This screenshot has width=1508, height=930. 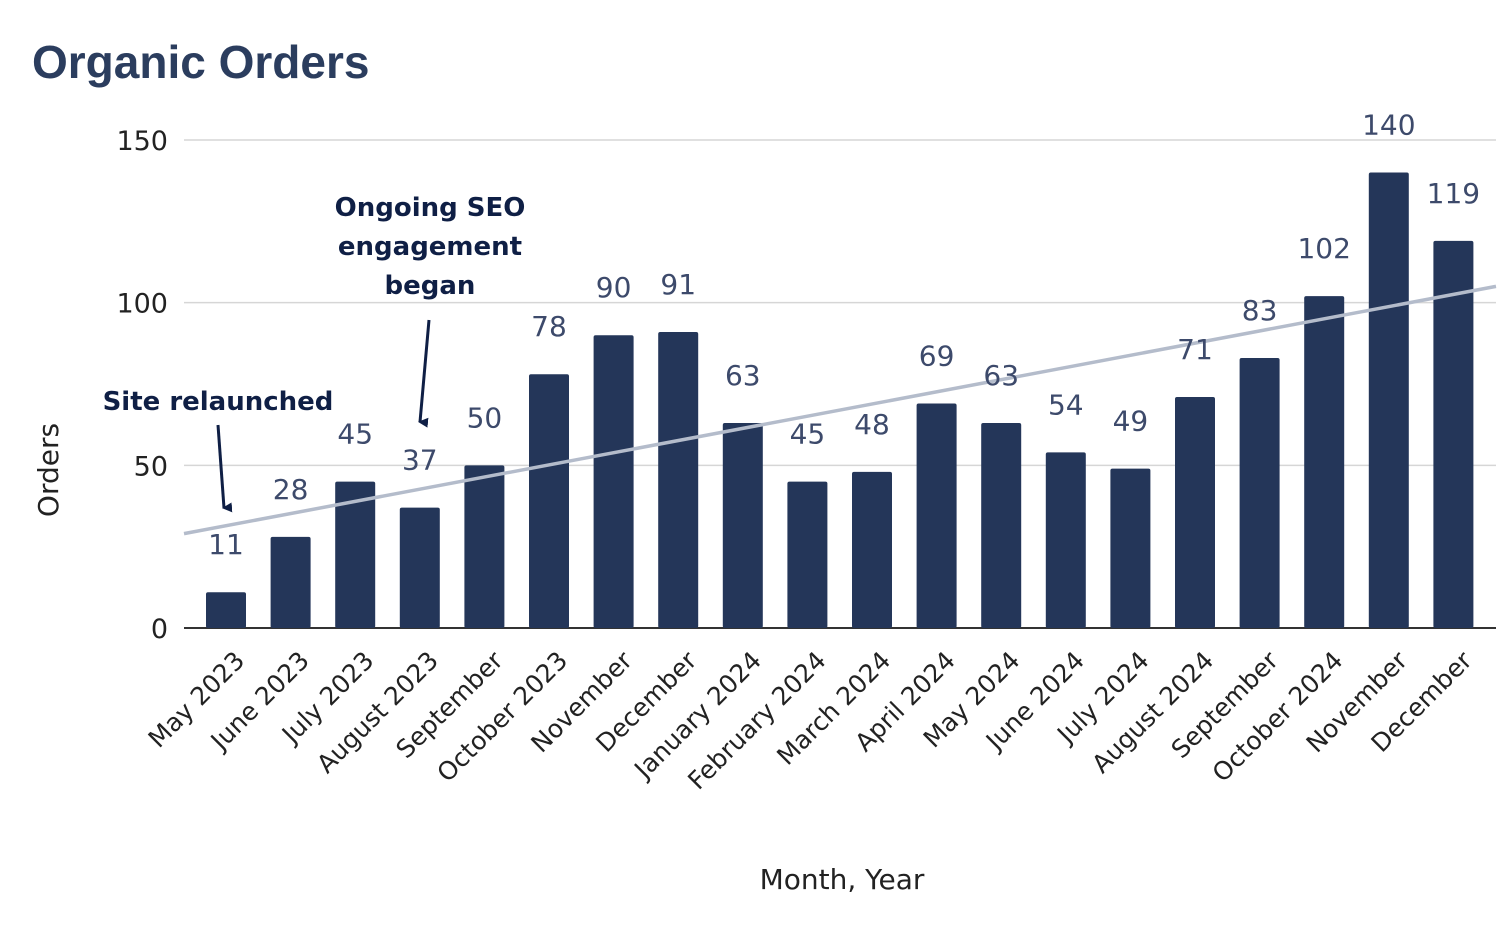 I want to click on data-label: 28, so click(x=291, y=489).